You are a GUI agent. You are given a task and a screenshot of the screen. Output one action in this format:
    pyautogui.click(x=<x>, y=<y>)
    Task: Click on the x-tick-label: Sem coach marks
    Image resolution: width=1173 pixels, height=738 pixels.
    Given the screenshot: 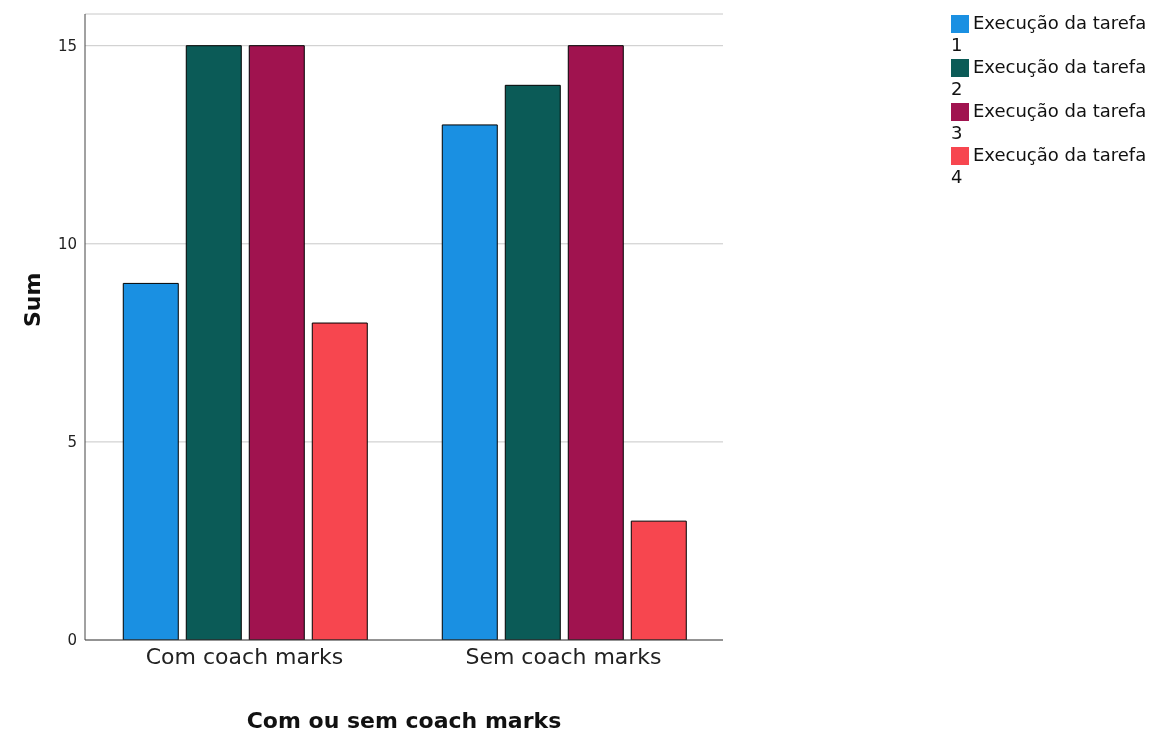 What is the action you would take?
    pyautogui.click(x=563, y=656)
    